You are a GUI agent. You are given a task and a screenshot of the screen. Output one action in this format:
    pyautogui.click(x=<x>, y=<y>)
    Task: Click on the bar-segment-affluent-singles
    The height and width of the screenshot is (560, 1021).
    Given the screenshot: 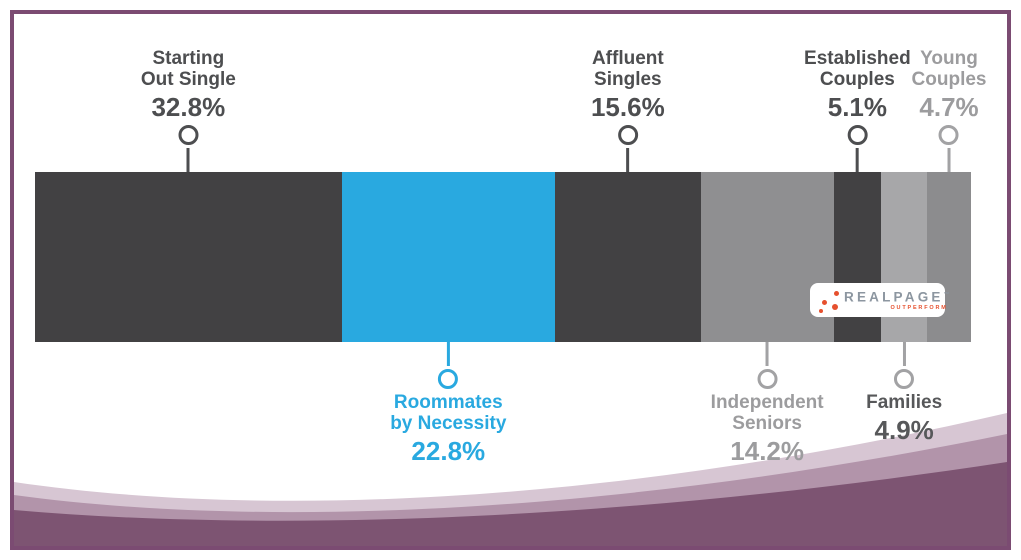 What is the action you would take?
    pyautogui.click(x=627, y=257)
    